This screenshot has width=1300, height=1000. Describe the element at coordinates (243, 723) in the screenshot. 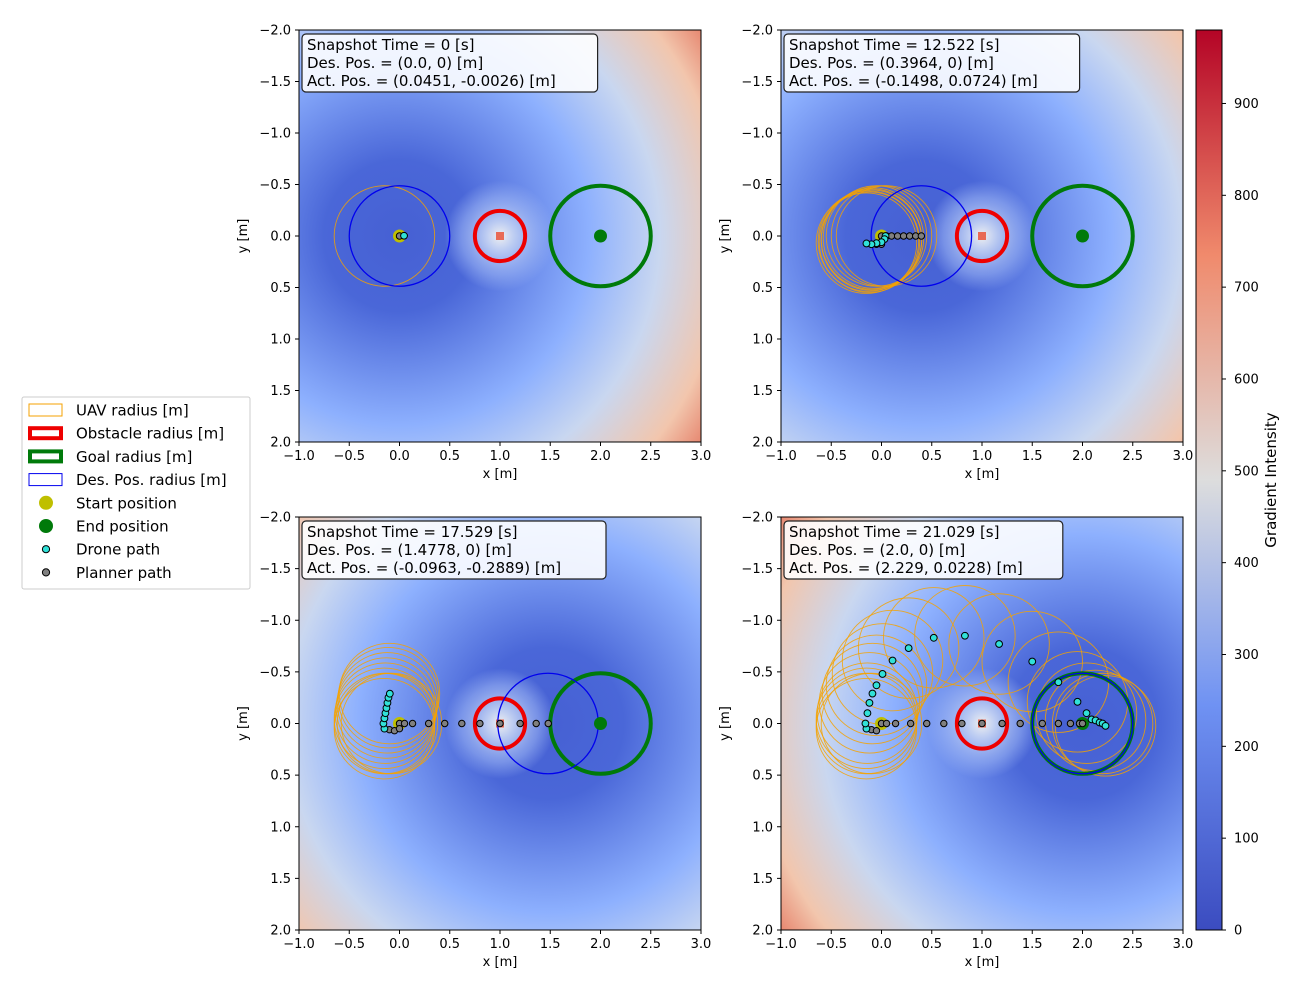

I see `y-axis-label: y [m]` at that location.